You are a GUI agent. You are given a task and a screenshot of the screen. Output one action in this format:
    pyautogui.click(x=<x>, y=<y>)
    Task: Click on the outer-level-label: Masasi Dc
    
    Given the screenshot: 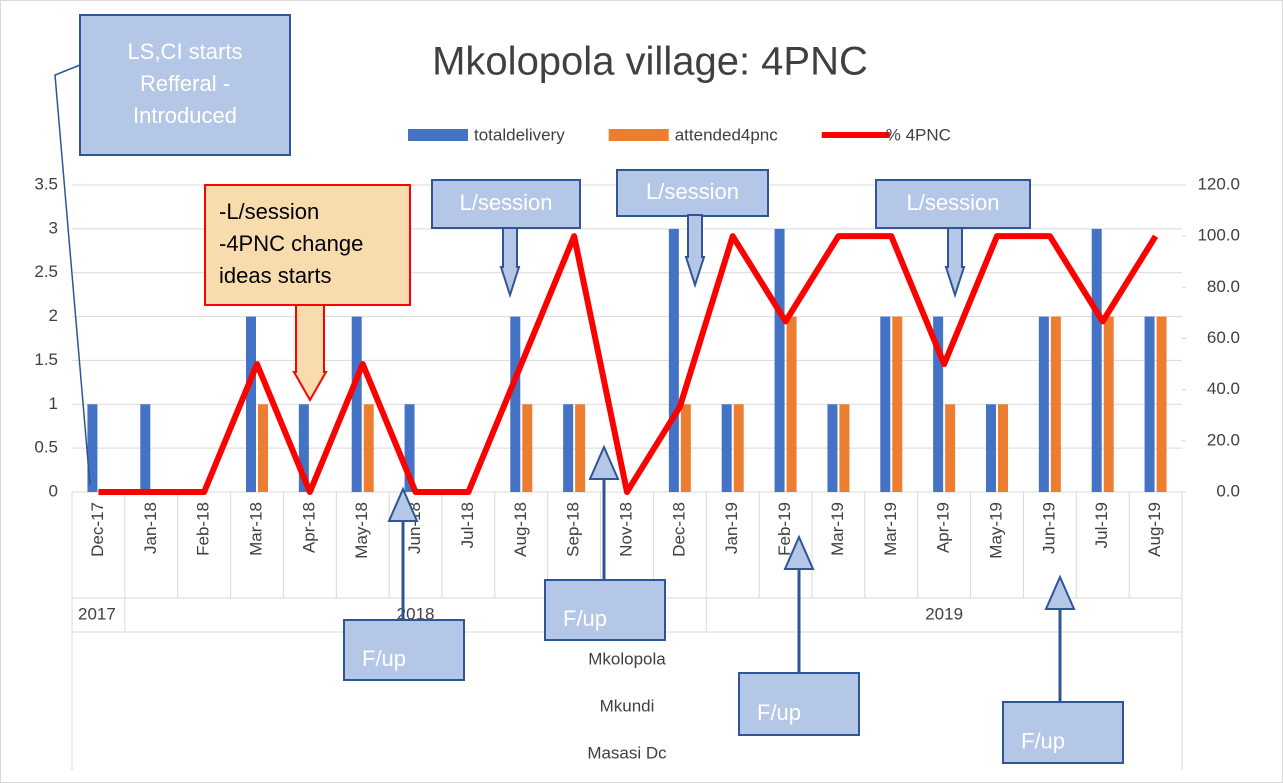 What is the action you would take?
    pyautogui.click(x=627, y=752)
    